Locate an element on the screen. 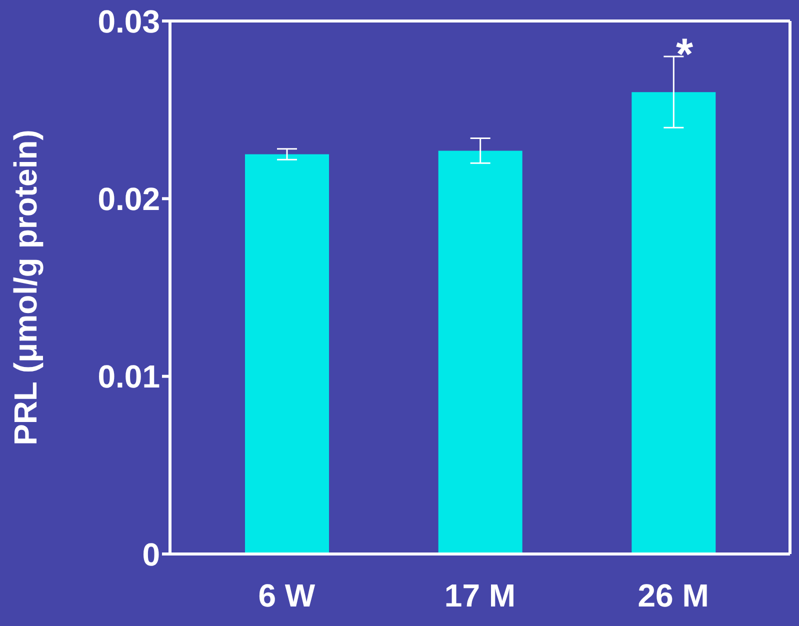  y-tick-label: 0.03 is located at coordinates (129, 21).